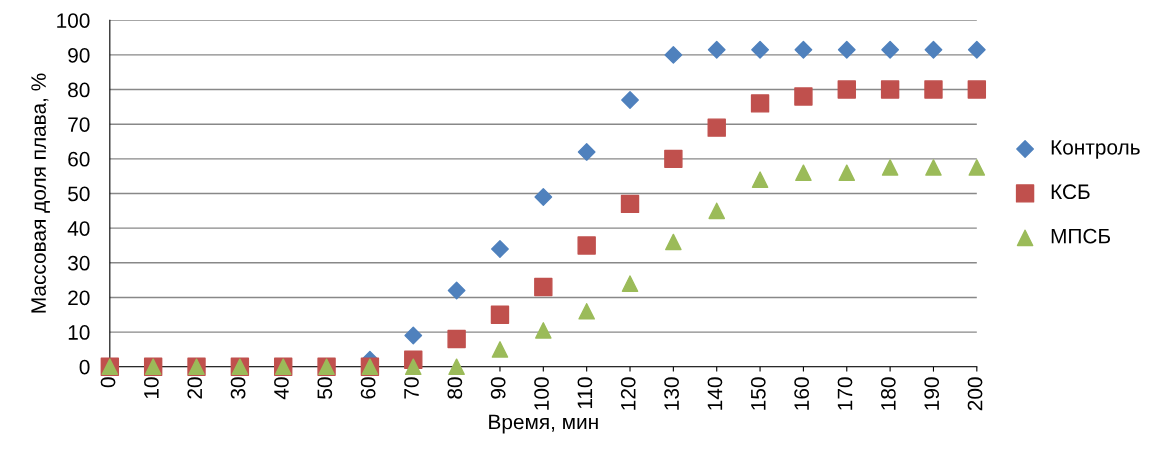 The height and width of the screenshot is (450, 1156). What do you see at coordinates (975, 394) in the screenshot?
I see `x-tick-label: 200` at bounding box center [975, 394].